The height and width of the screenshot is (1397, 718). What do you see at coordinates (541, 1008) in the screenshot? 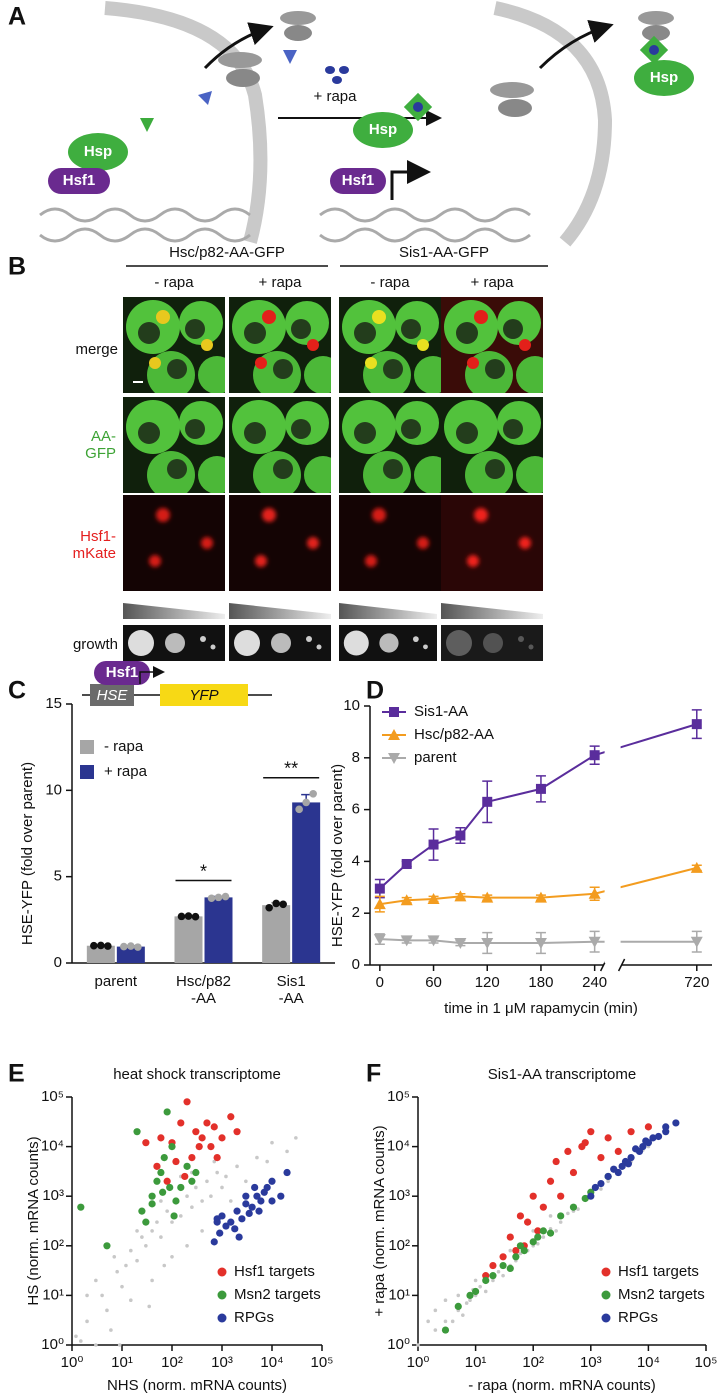
I see `x-axis-label: time in 1 μM rapamycin (min)` at bounding box center [541, 1008].